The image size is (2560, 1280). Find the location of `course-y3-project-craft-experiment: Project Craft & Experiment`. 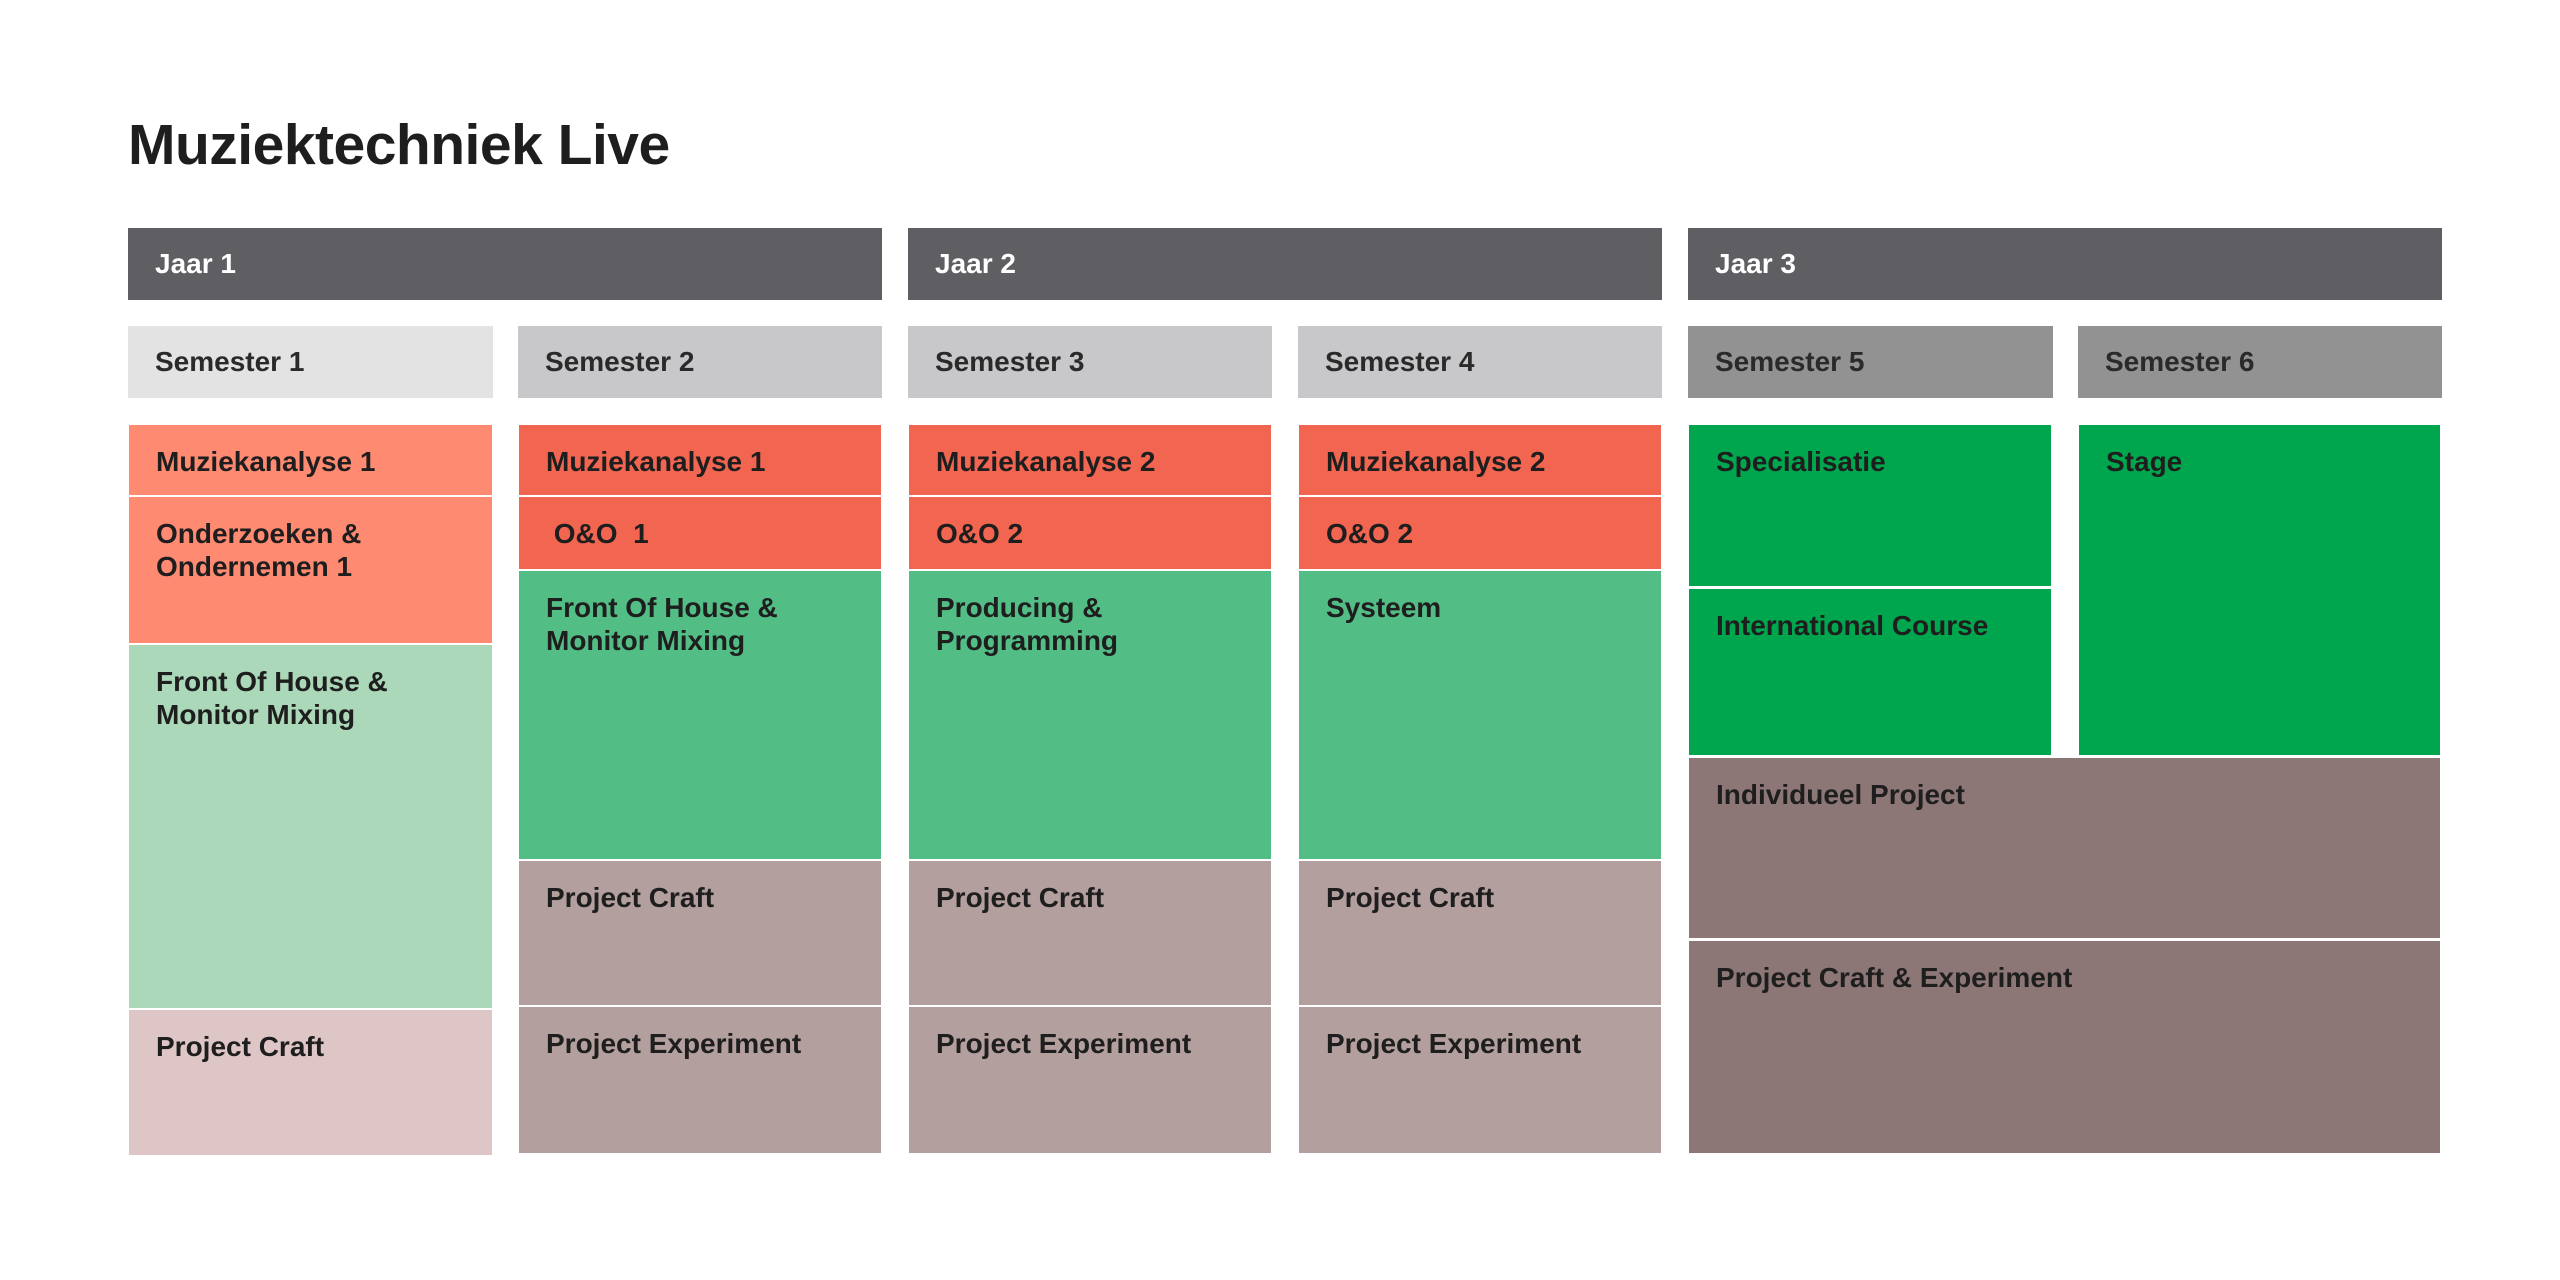

course-y3-project-craft-experiment: Project Craft & Experiment is located at coordinates (2064, 1047).